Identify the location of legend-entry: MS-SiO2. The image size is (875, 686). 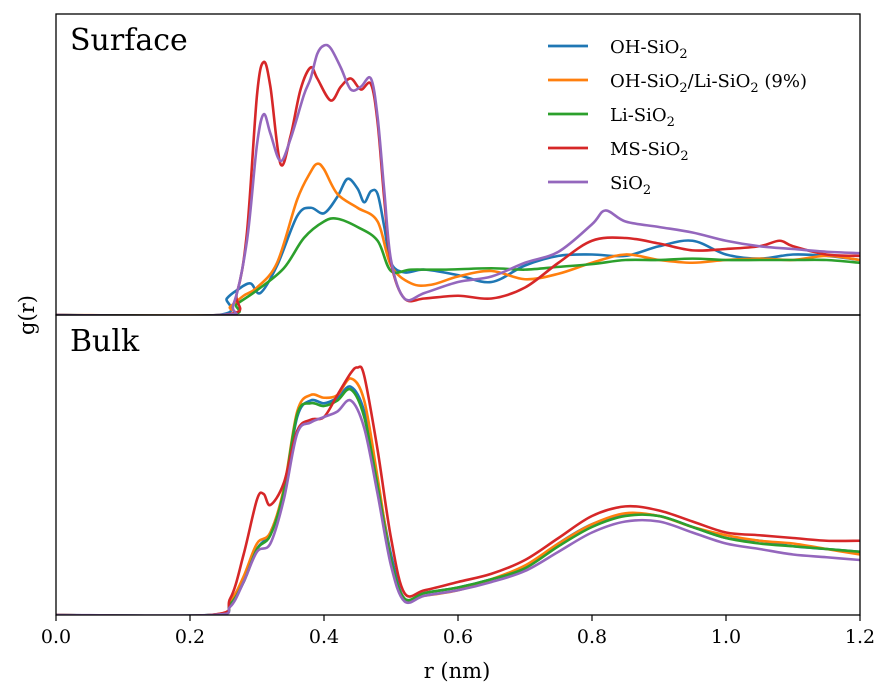
(618, 151).